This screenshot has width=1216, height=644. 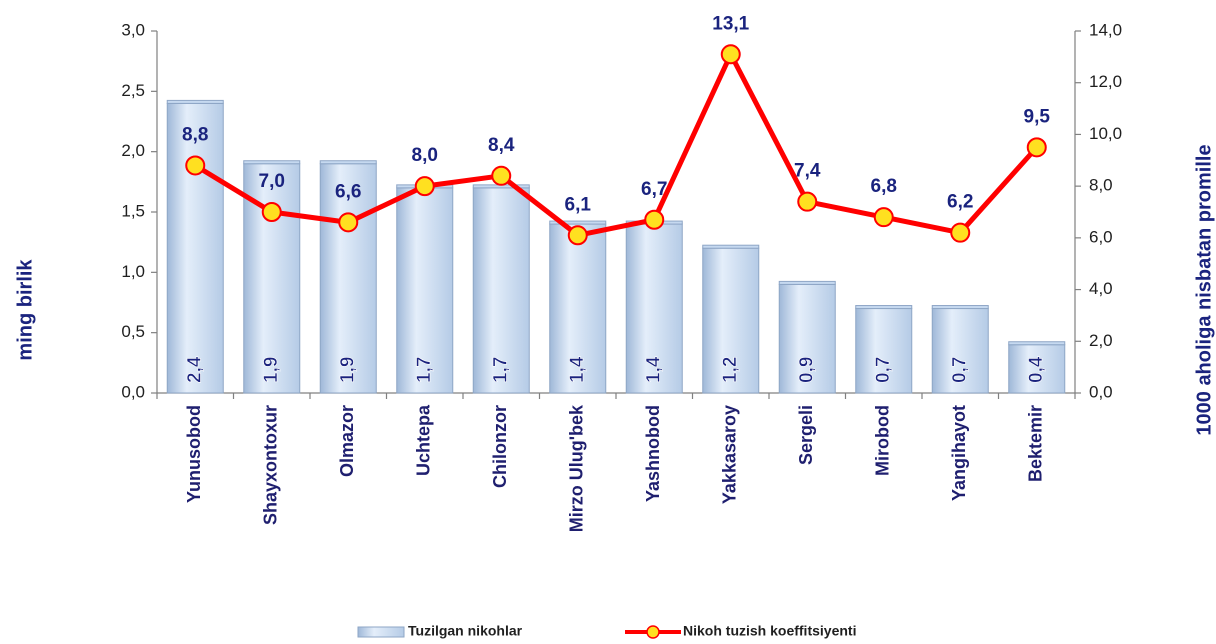 What do you see at coordinates (133, 210) in the screenshot?
I see `y-tick-label: 1,5` at bounding box center [133, 210].